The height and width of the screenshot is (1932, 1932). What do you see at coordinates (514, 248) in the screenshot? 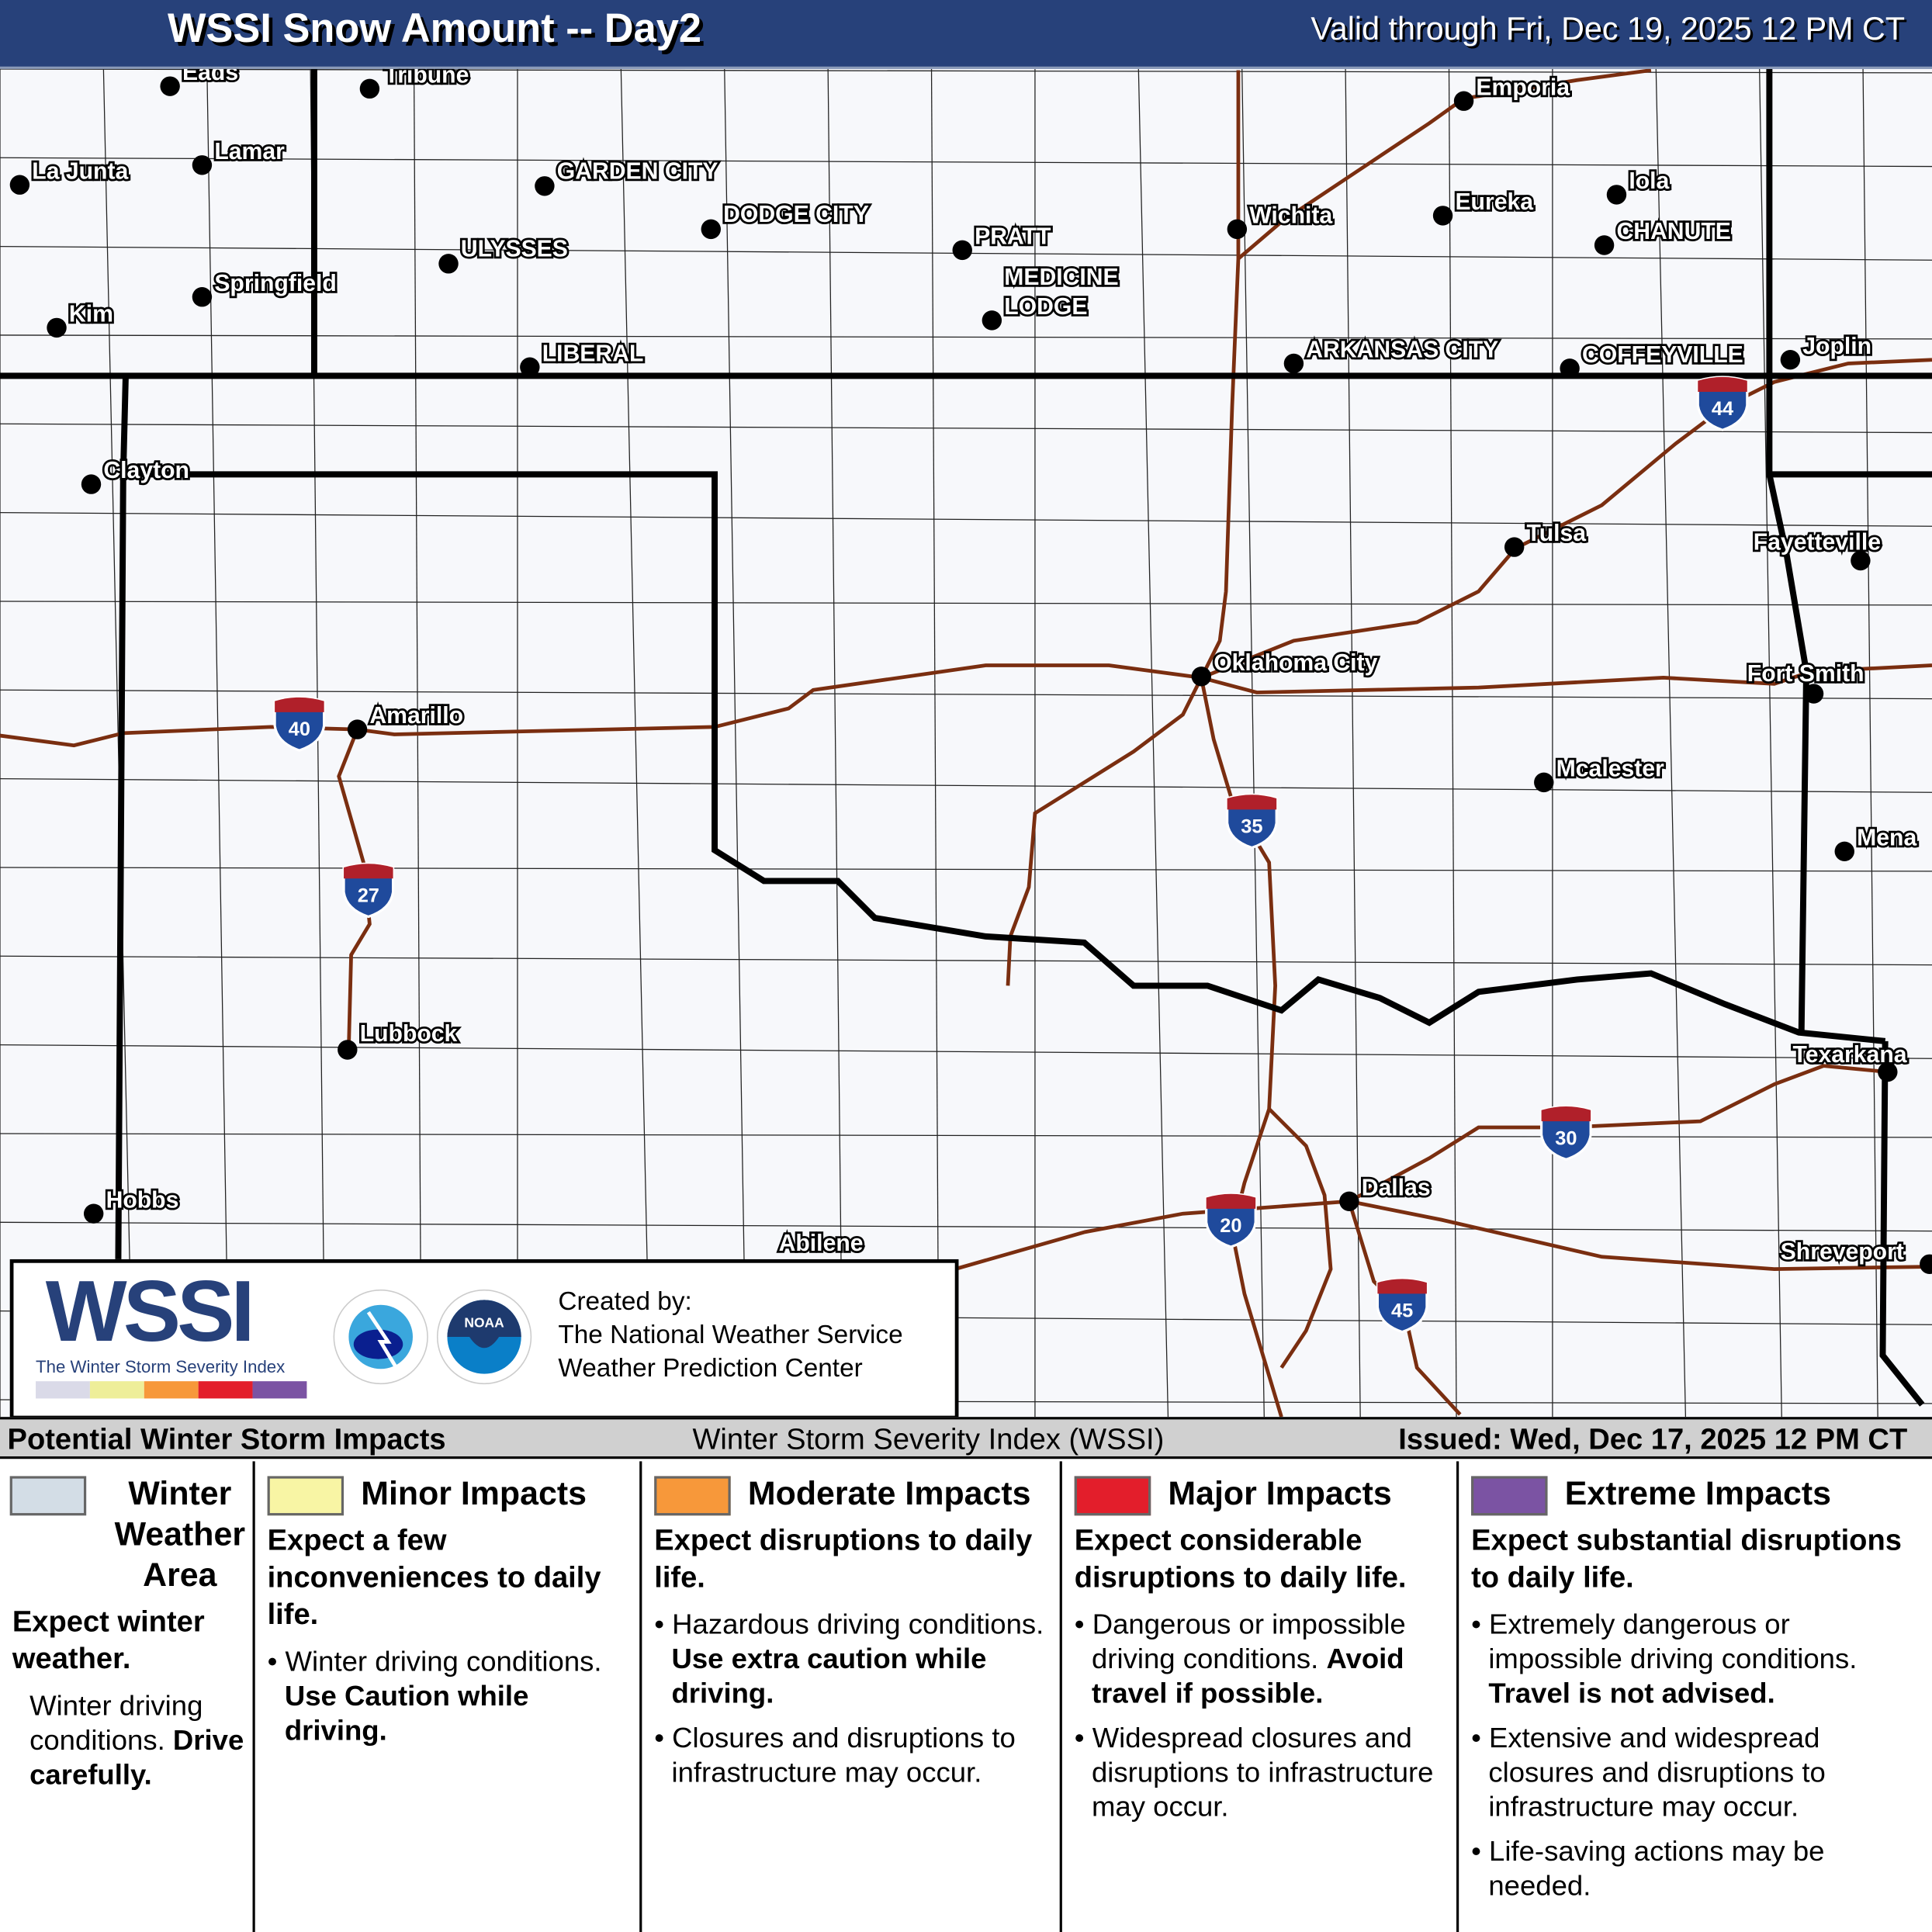
I see `city-label: ULYSSES` at bounding box center [514, 248].